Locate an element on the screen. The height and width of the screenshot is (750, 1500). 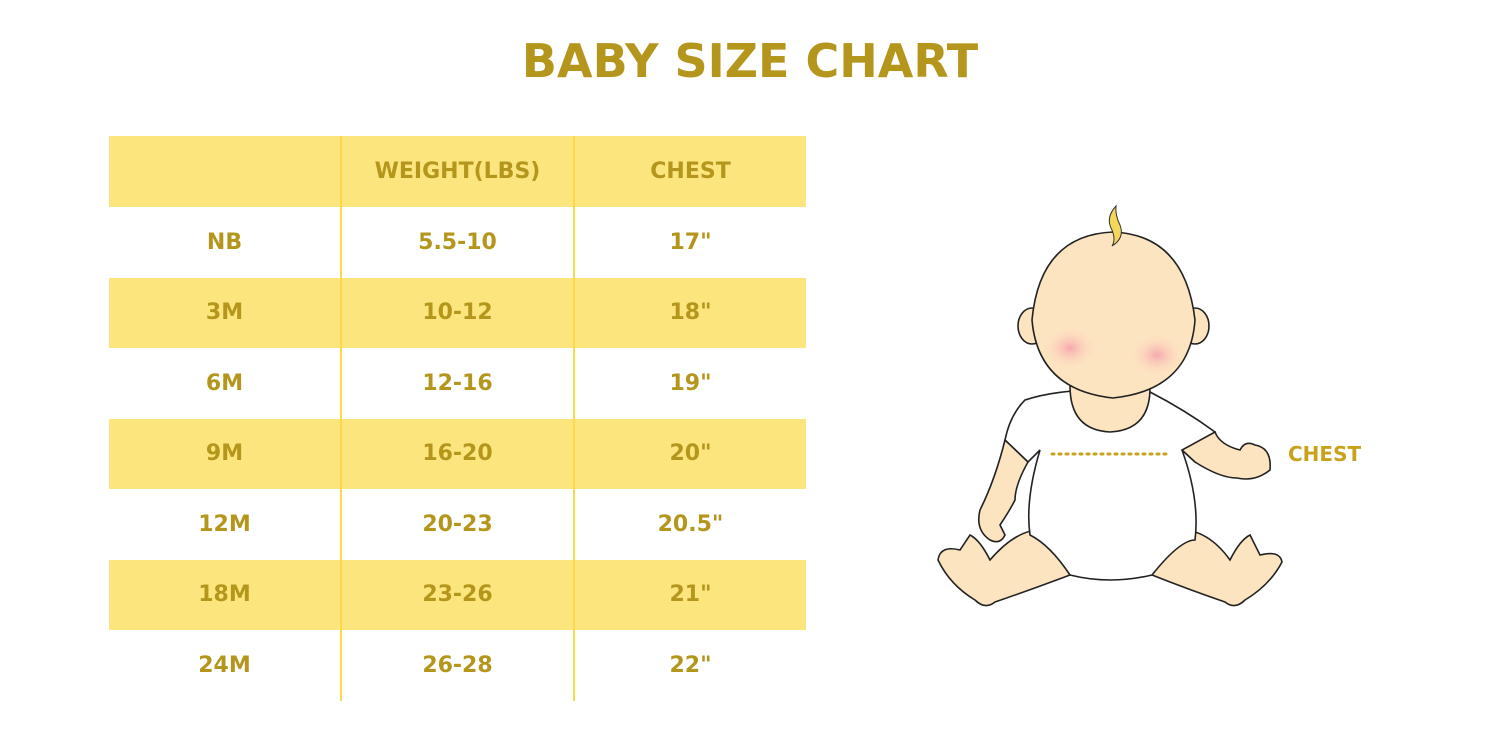
size-cell: 18M is located at coordinates (225, 594).